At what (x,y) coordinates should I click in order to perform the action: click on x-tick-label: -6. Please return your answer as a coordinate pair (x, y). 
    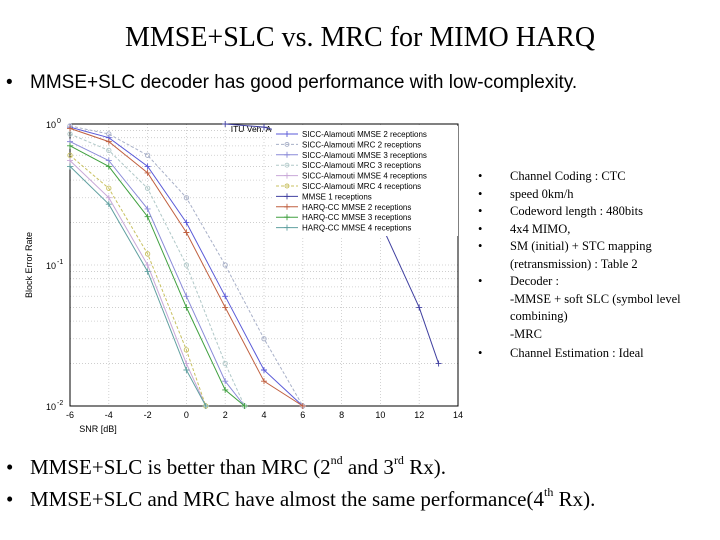
    Looking at the image, I should click on (70, 415).